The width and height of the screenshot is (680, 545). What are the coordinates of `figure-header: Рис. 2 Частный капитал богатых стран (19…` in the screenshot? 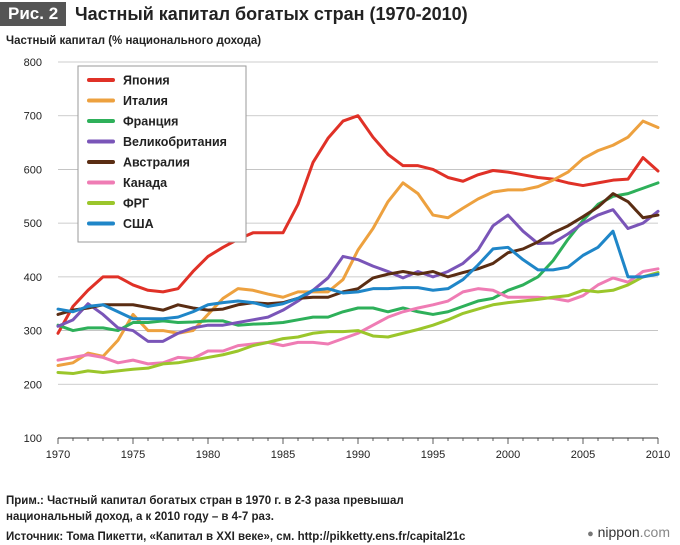 It's located at (340, 15).